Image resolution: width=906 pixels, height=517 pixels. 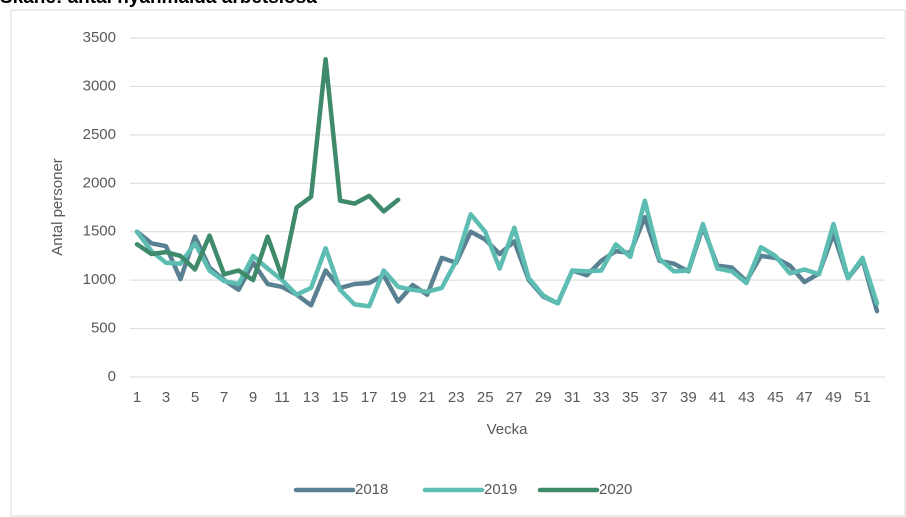 I want to click on x-tick-label: 41, so click(x=717, y=397).